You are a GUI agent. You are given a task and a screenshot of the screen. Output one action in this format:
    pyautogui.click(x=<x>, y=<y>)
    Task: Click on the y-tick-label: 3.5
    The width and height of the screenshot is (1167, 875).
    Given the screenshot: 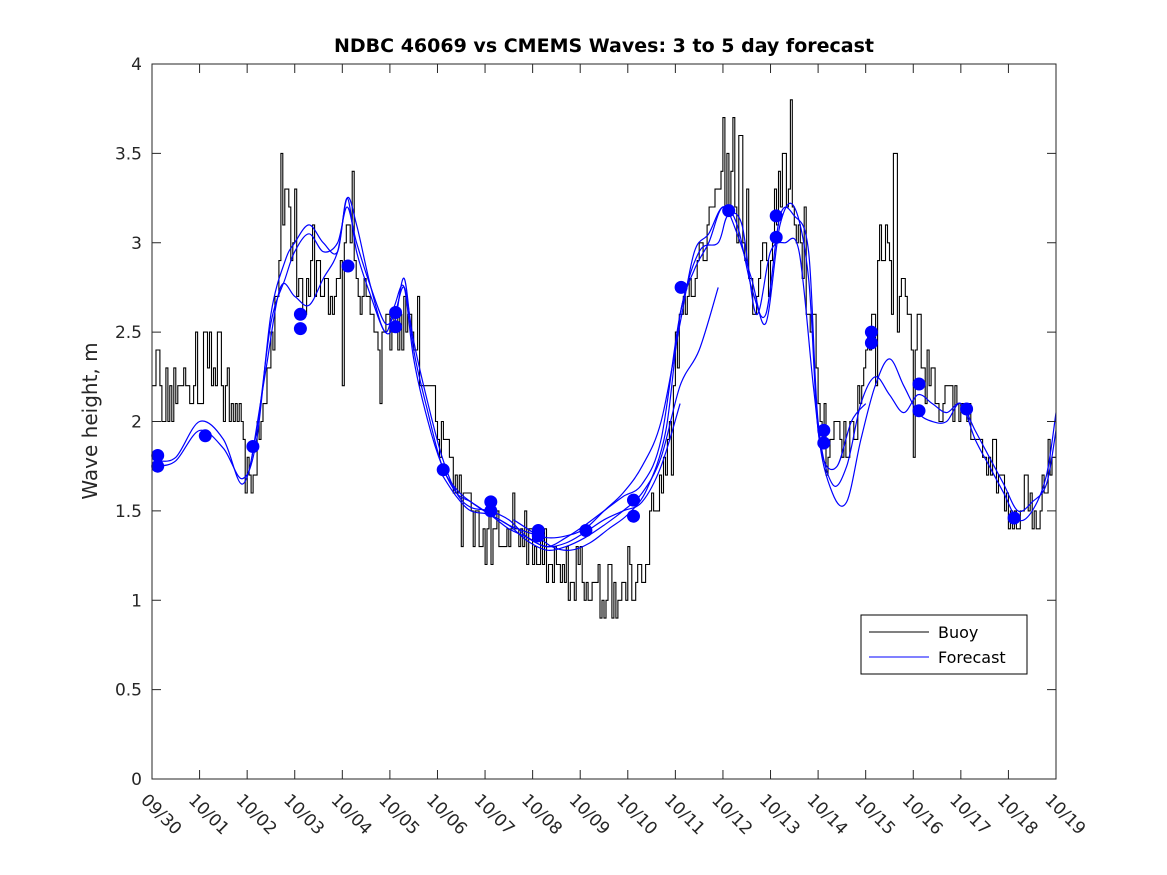 What is the action you would take?
    pyautogui.click(x=128, y=154)
    